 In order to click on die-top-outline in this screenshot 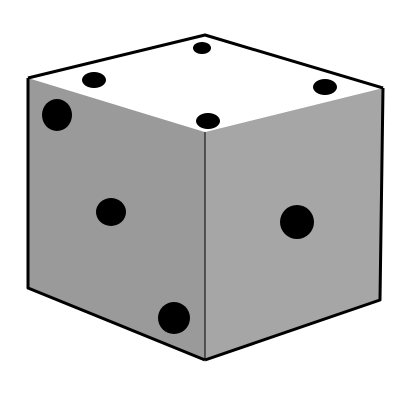, I will do `click(205, 61)`.